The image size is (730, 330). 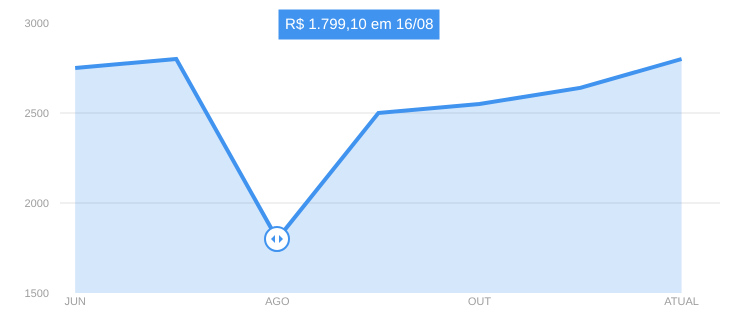 I want to click on x-tick-label: JUN, so click(x=75, y=302).